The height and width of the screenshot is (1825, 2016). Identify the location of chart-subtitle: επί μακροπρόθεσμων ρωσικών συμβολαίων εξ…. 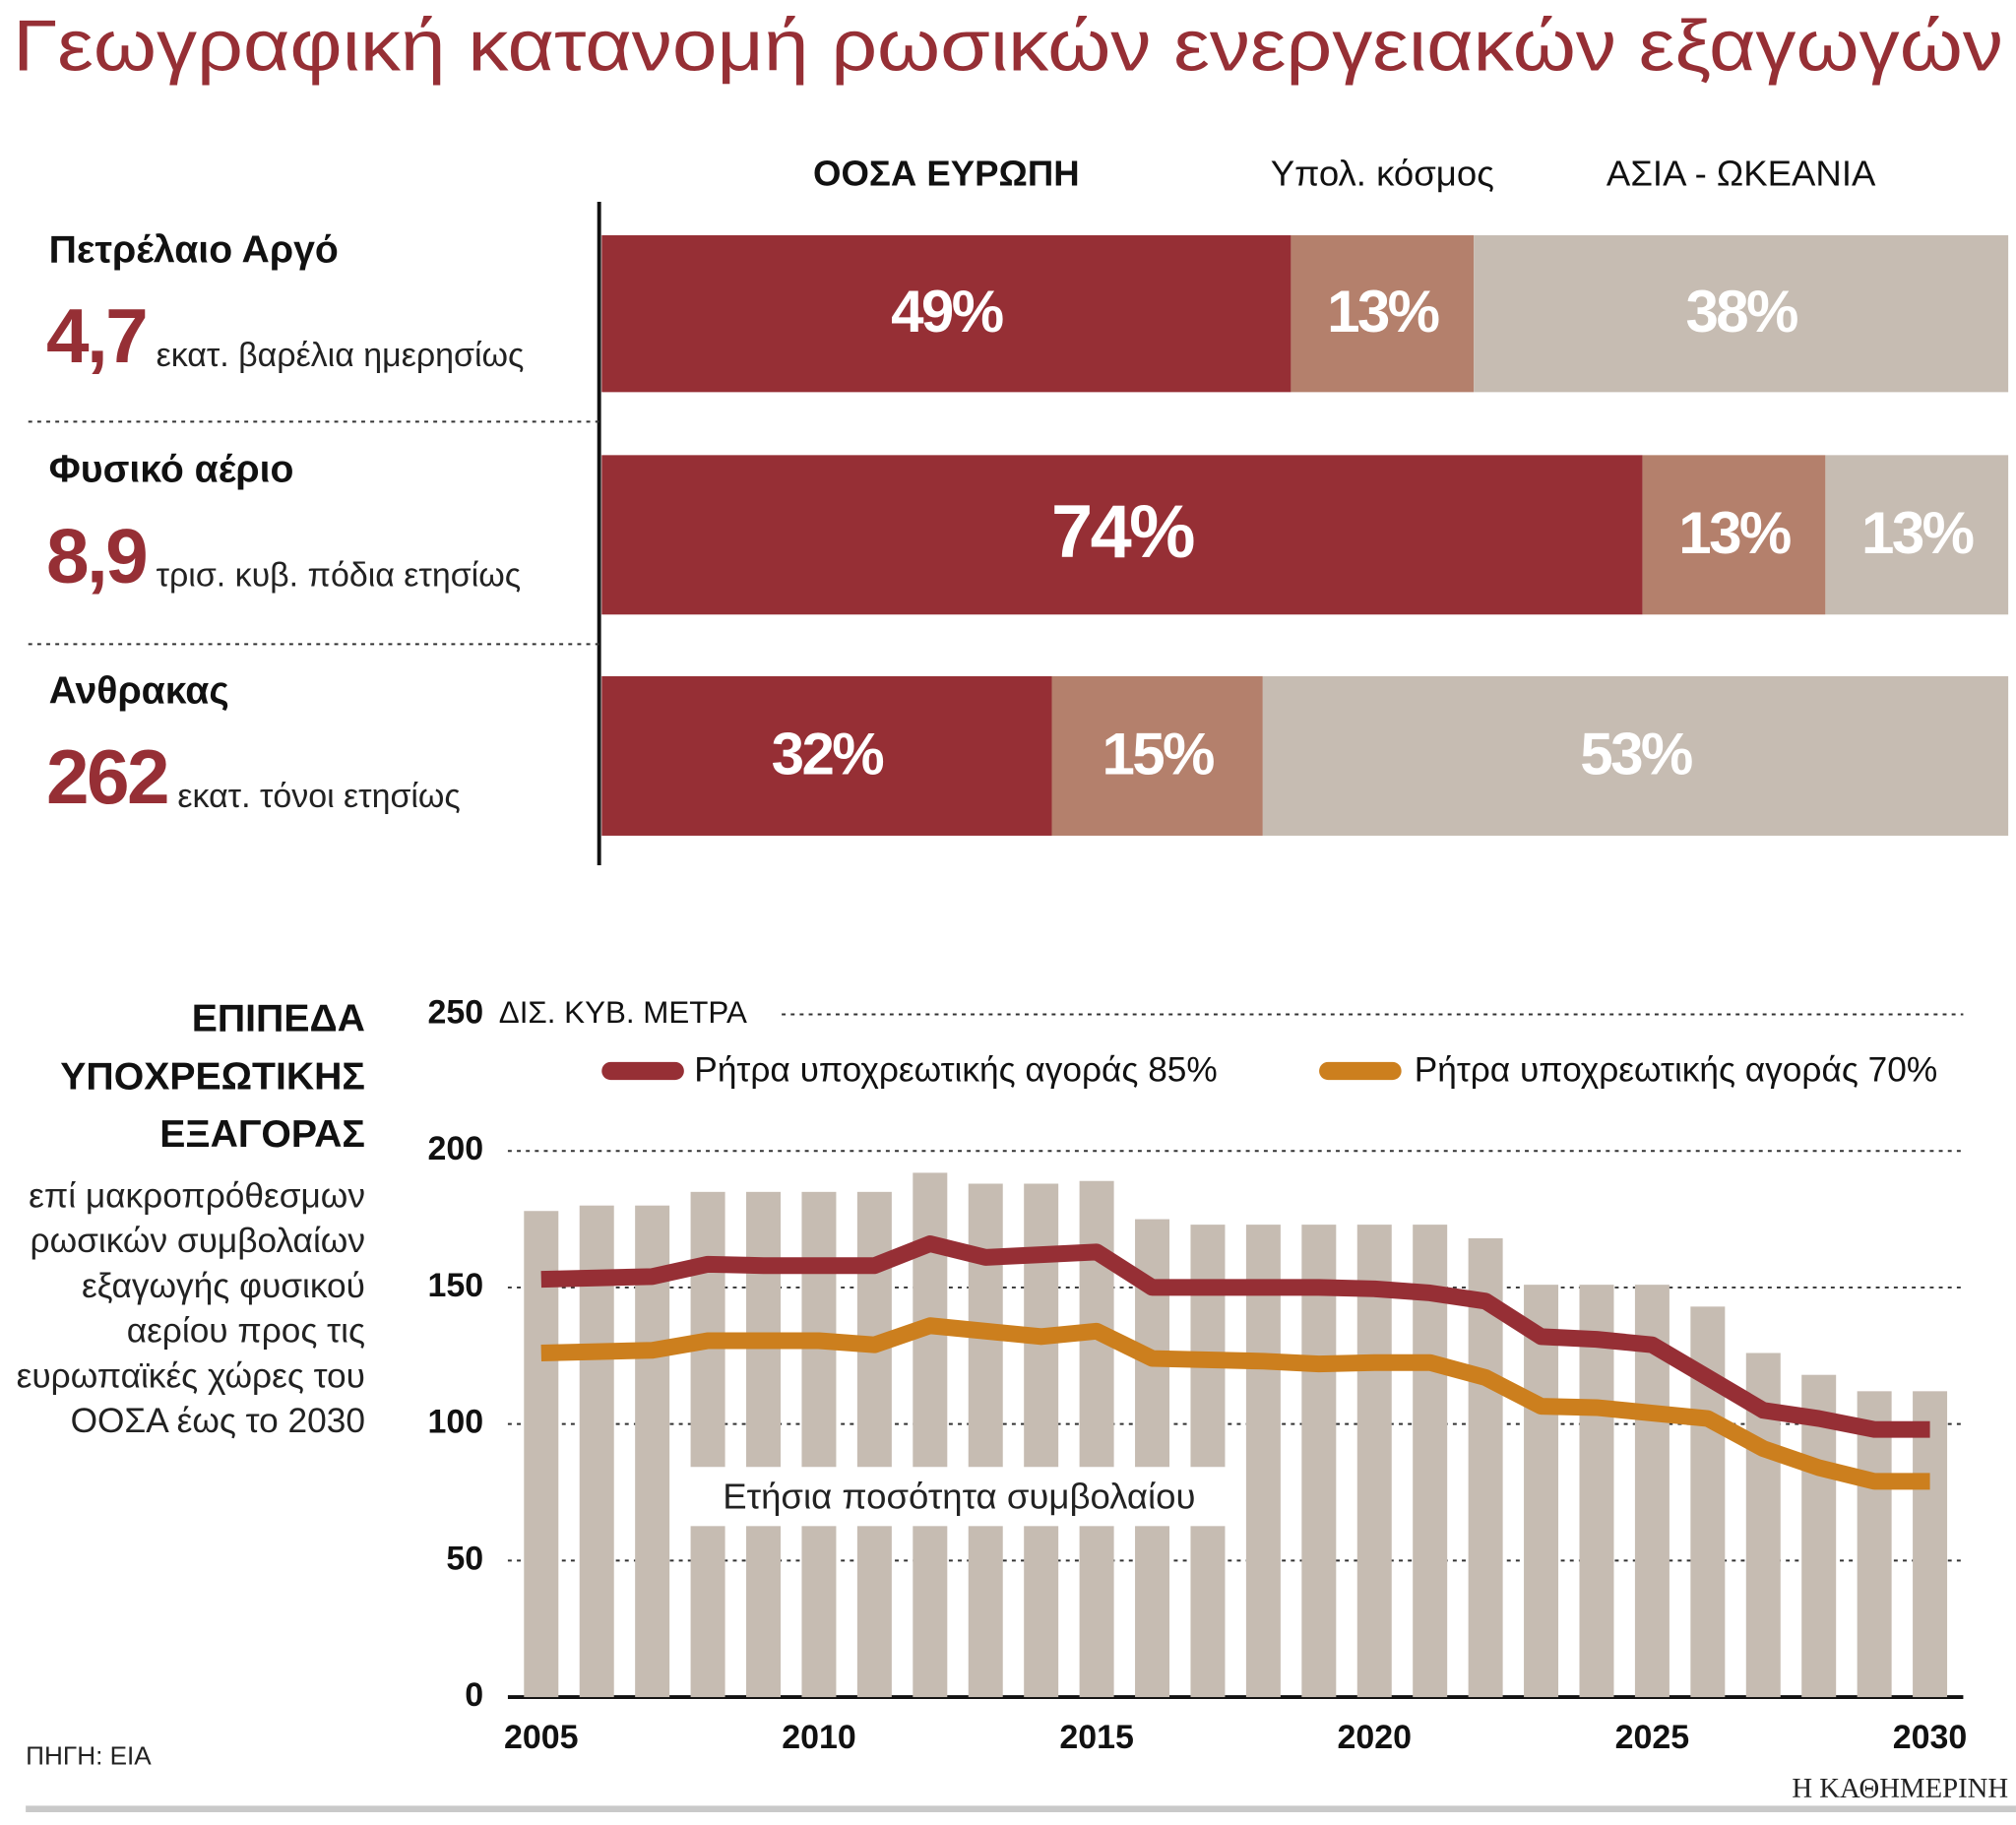
(190, 1308).